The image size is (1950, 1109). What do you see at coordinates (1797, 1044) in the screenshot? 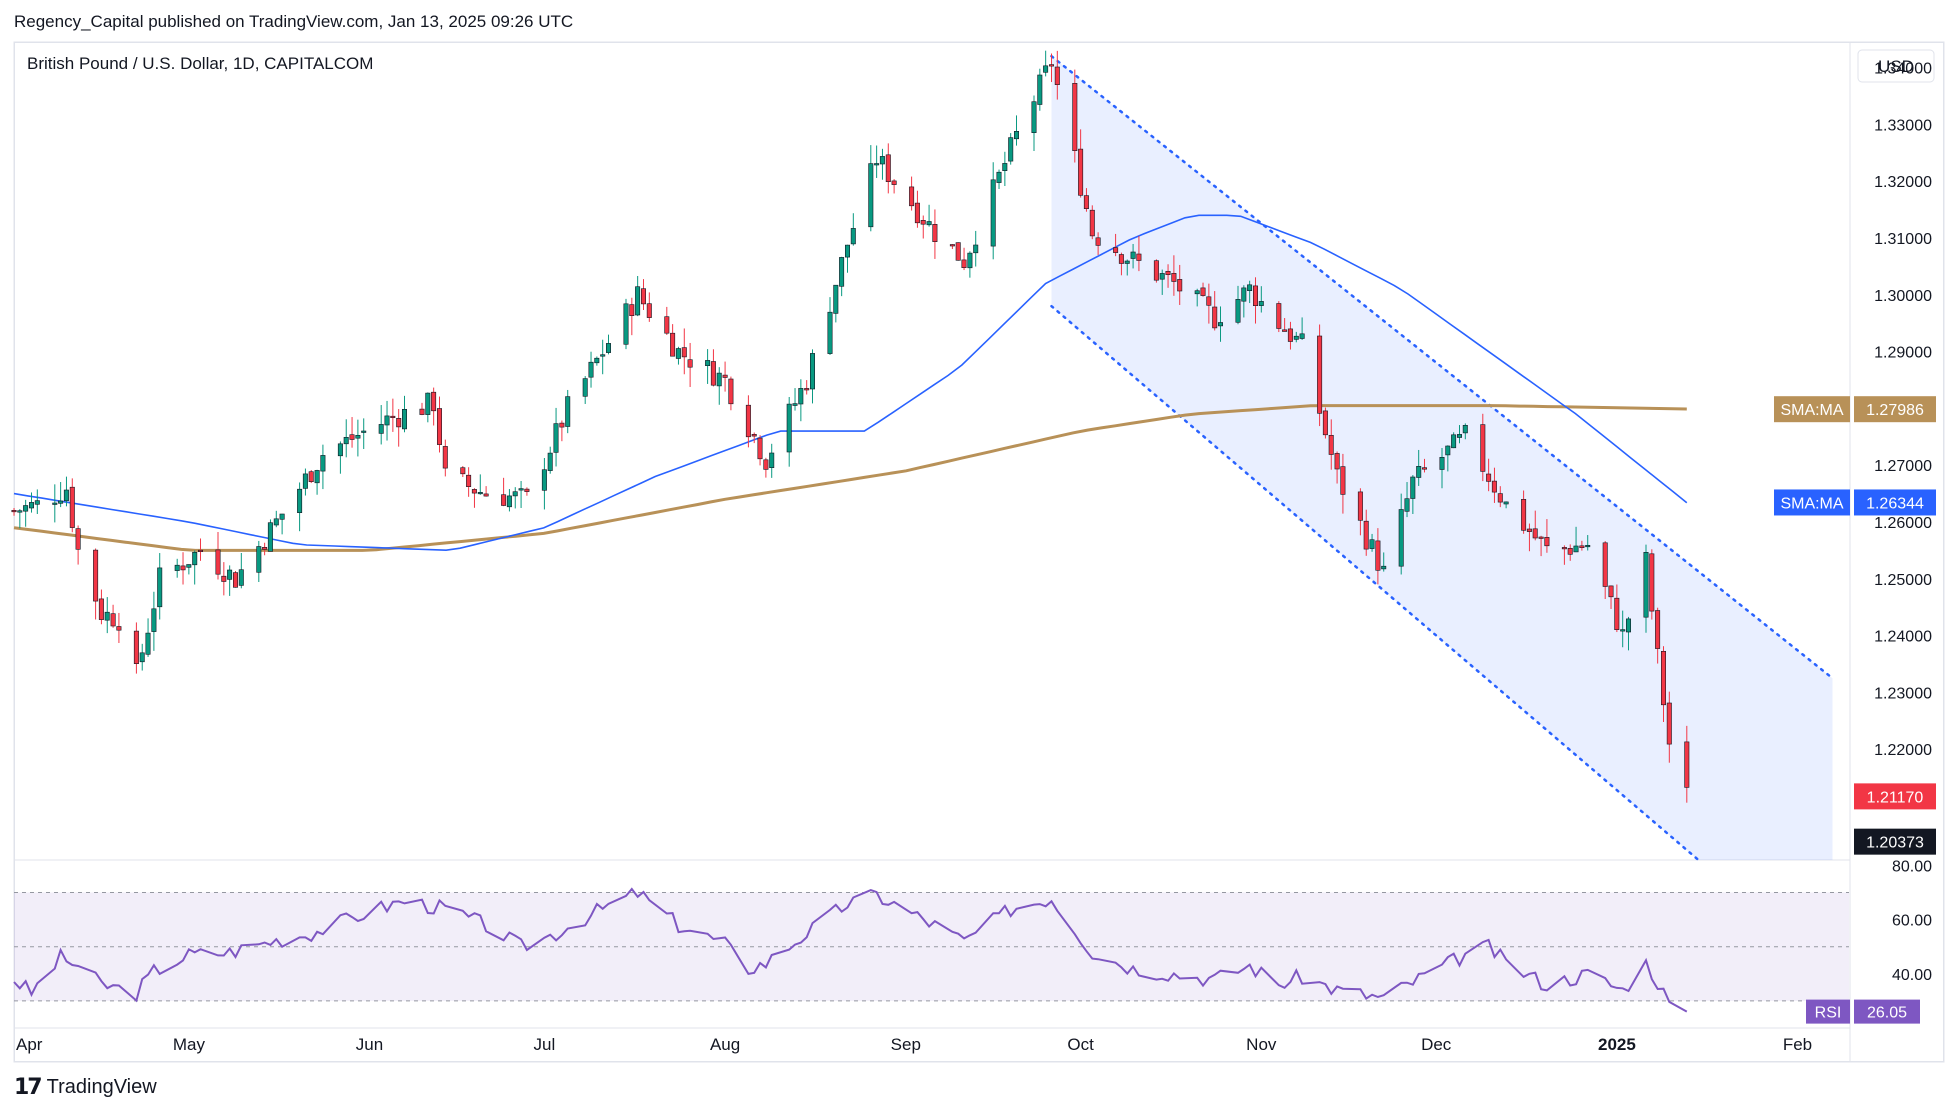
I see `time-tick-label: Feb` at bounding box center [1797, 1044].